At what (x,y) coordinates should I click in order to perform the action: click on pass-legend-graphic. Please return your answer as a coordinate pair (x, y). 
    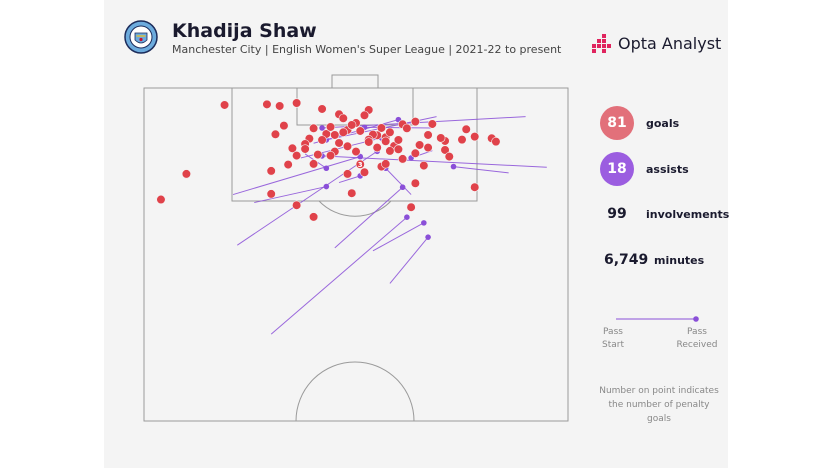
    Looking at the image, I should click on (657, 319).